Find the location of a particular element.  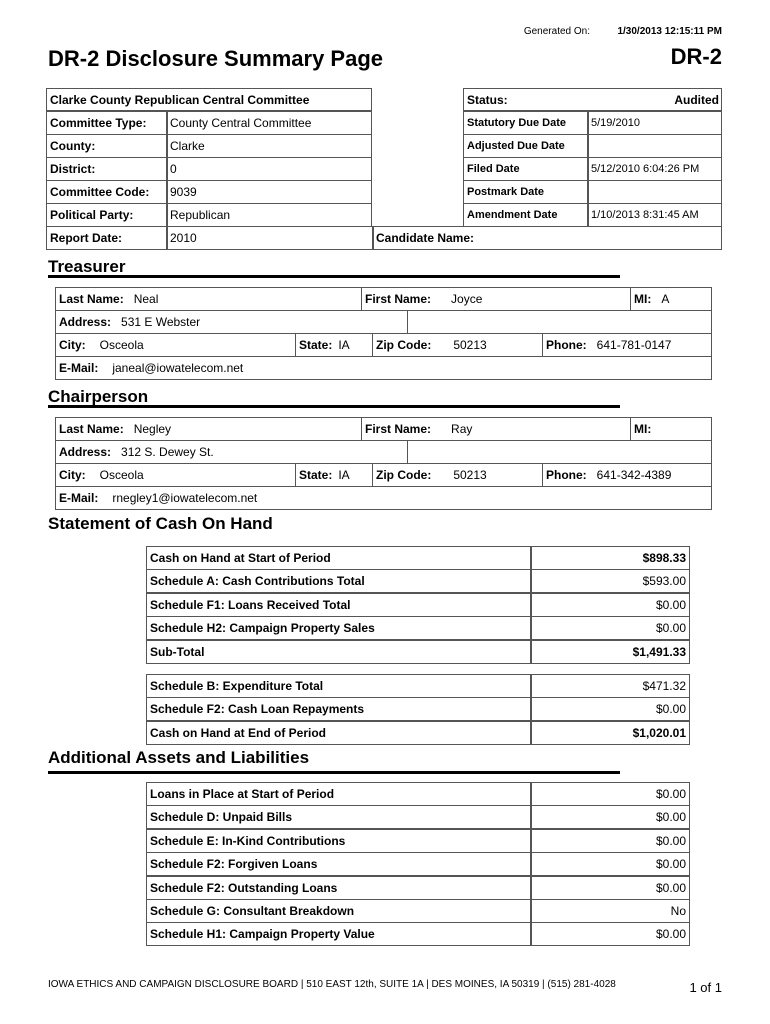

field-label-text: County: is located at coordinates (73, 146).